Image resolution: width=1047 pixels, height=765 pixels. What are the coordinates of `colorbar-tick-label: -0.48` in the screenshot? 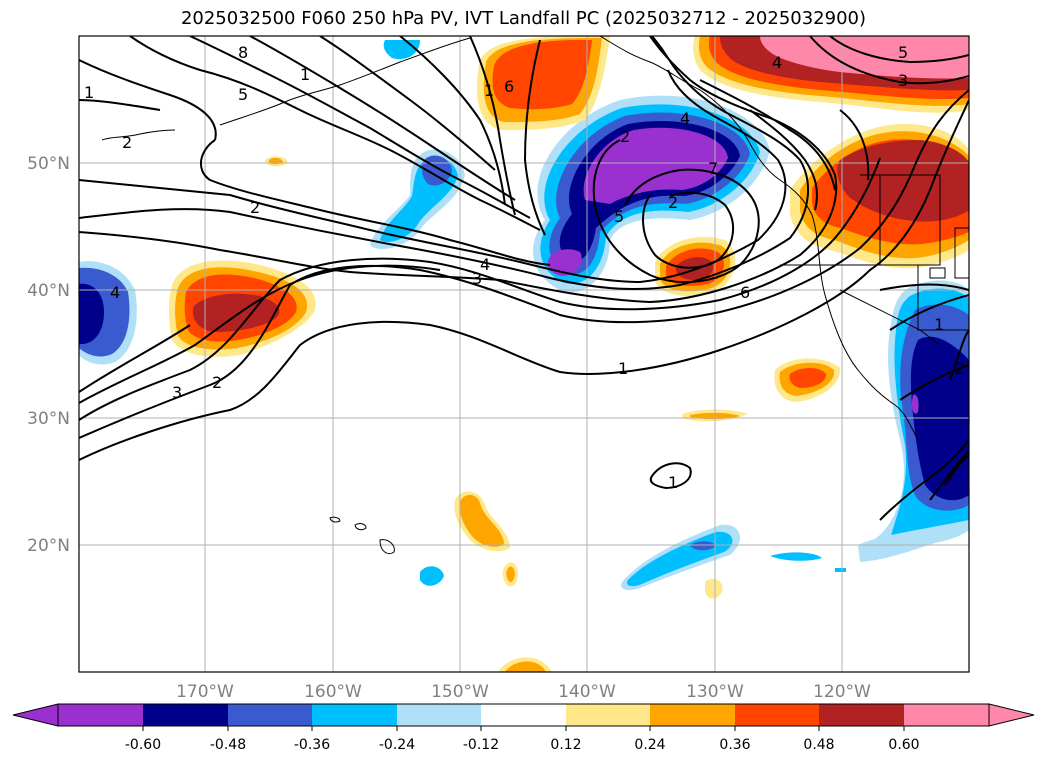 It's located at (228, 745).